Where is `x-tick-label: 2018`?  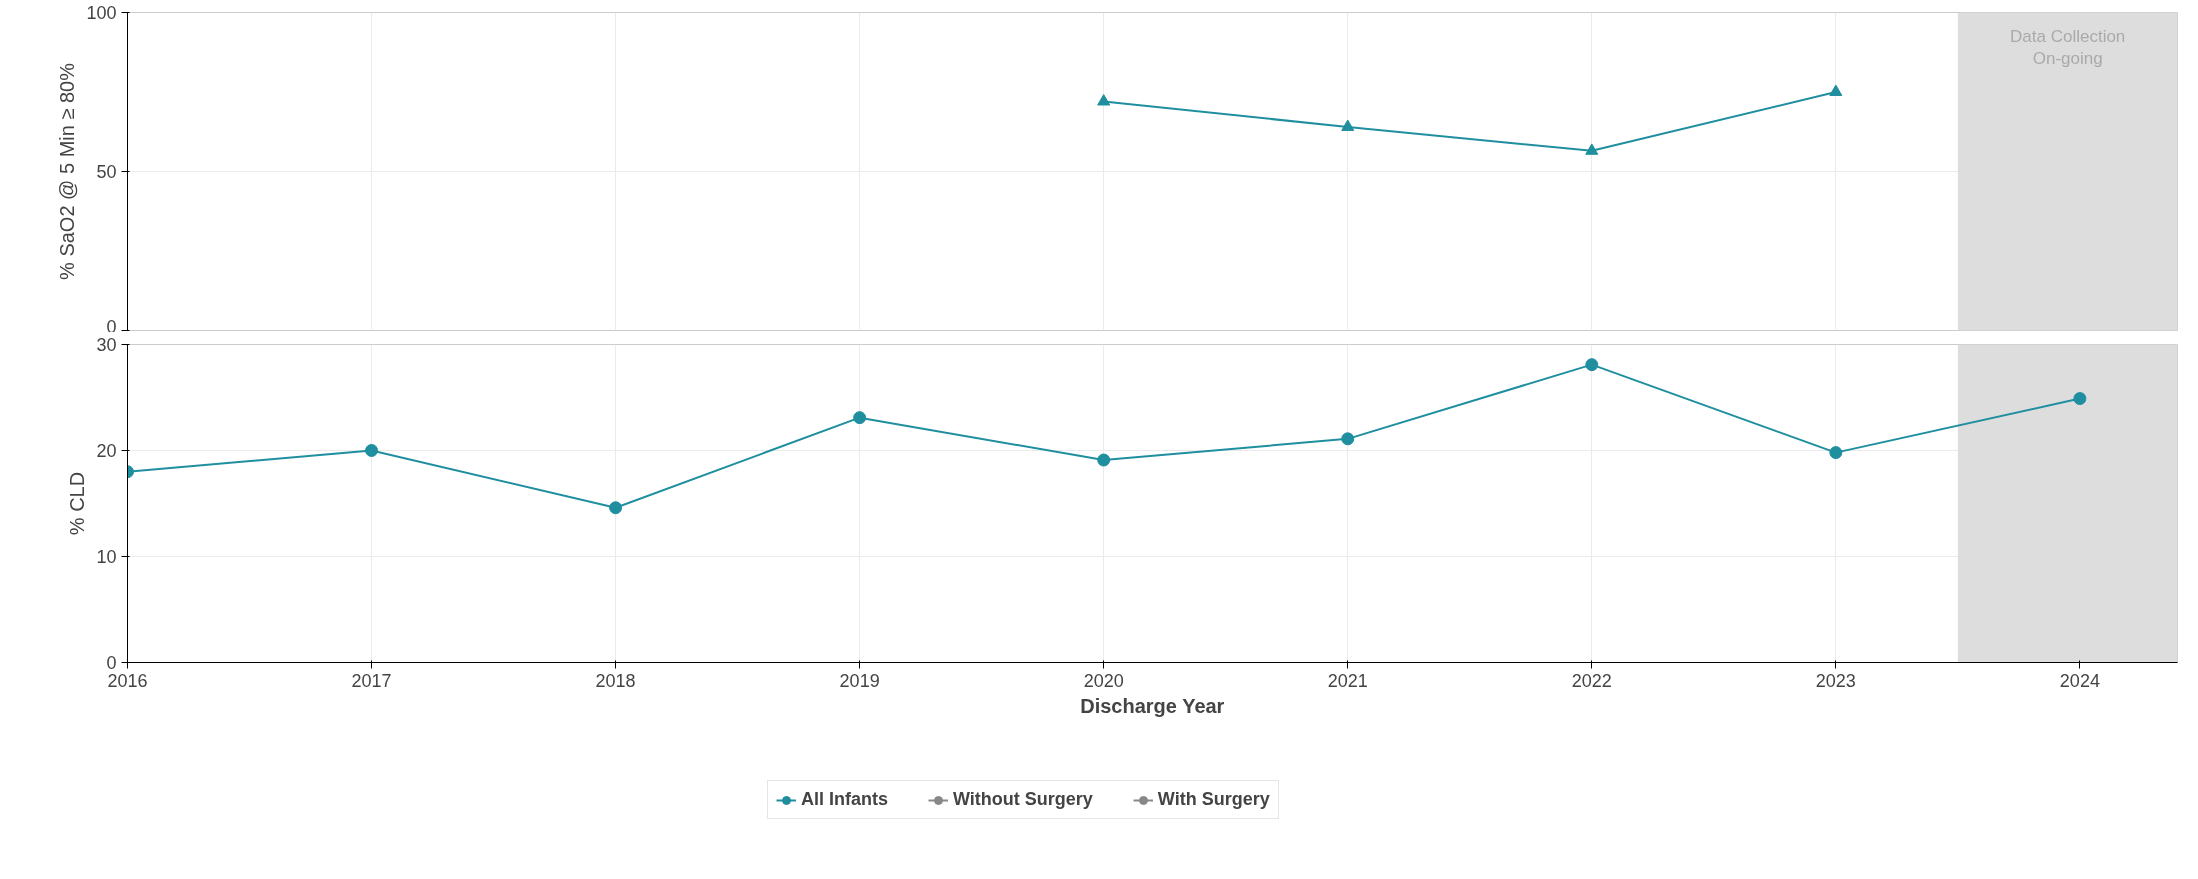
x-tick-label: 2018 is located at coordinates (615, 680).